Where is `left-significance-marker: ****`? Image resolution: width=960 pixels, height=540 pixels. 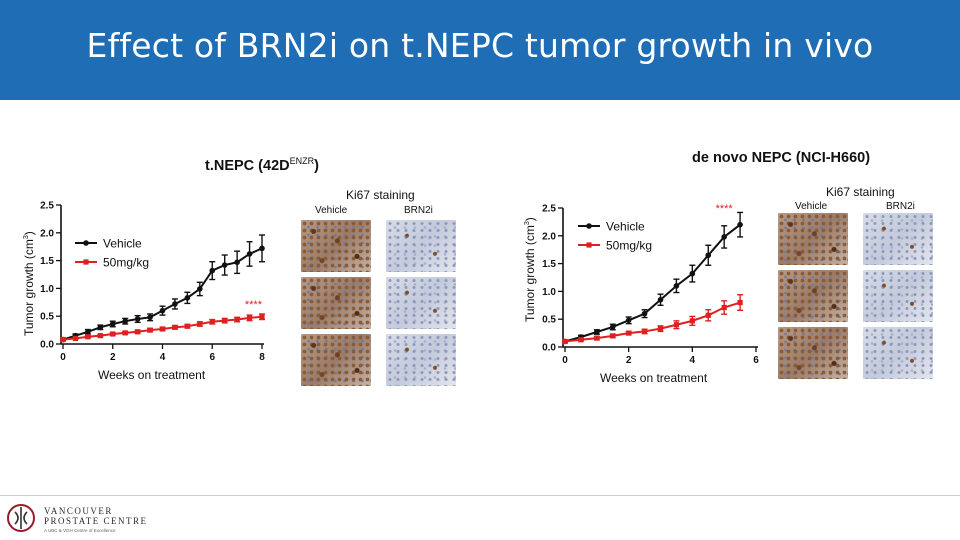 left-significance-marker: **** is located at coordinates (254, 305).